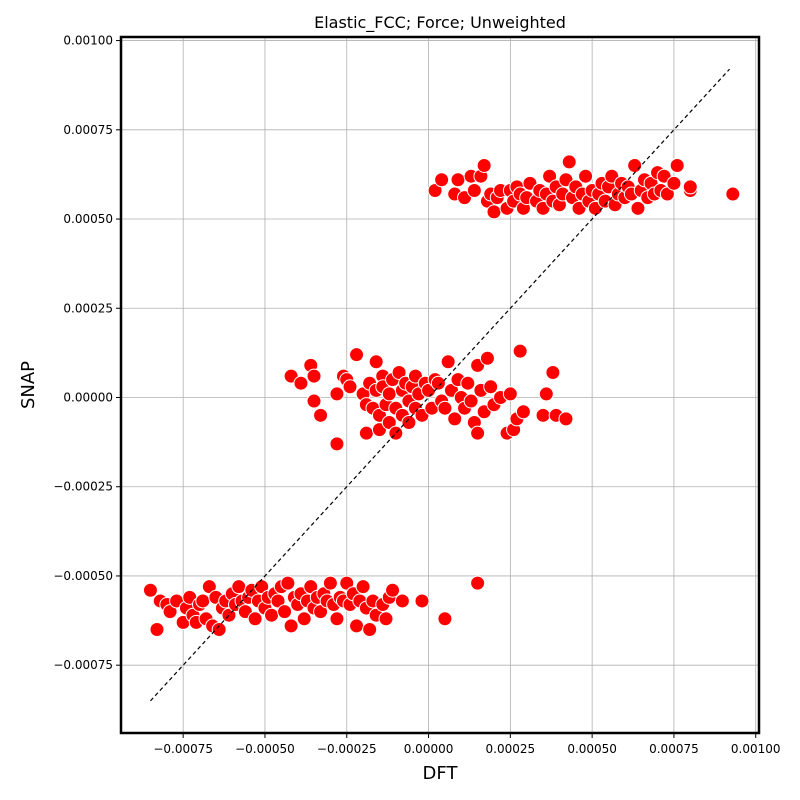 The width and height of the screenshot is (800, 800). What do you see at coordinates (511, 749) in the screenshot?
I see `x-tick-label: 0.00025` at bounding box center [511, 749].